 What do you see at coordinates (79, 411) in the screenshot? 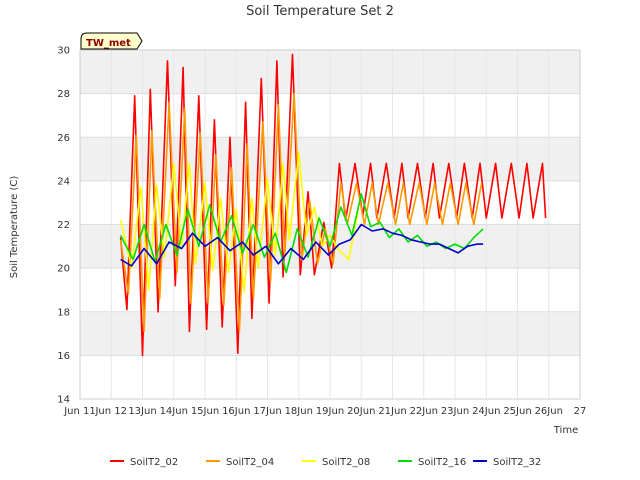
I see `x-tick-label: Jun 11` at bounding box center [79, 411].